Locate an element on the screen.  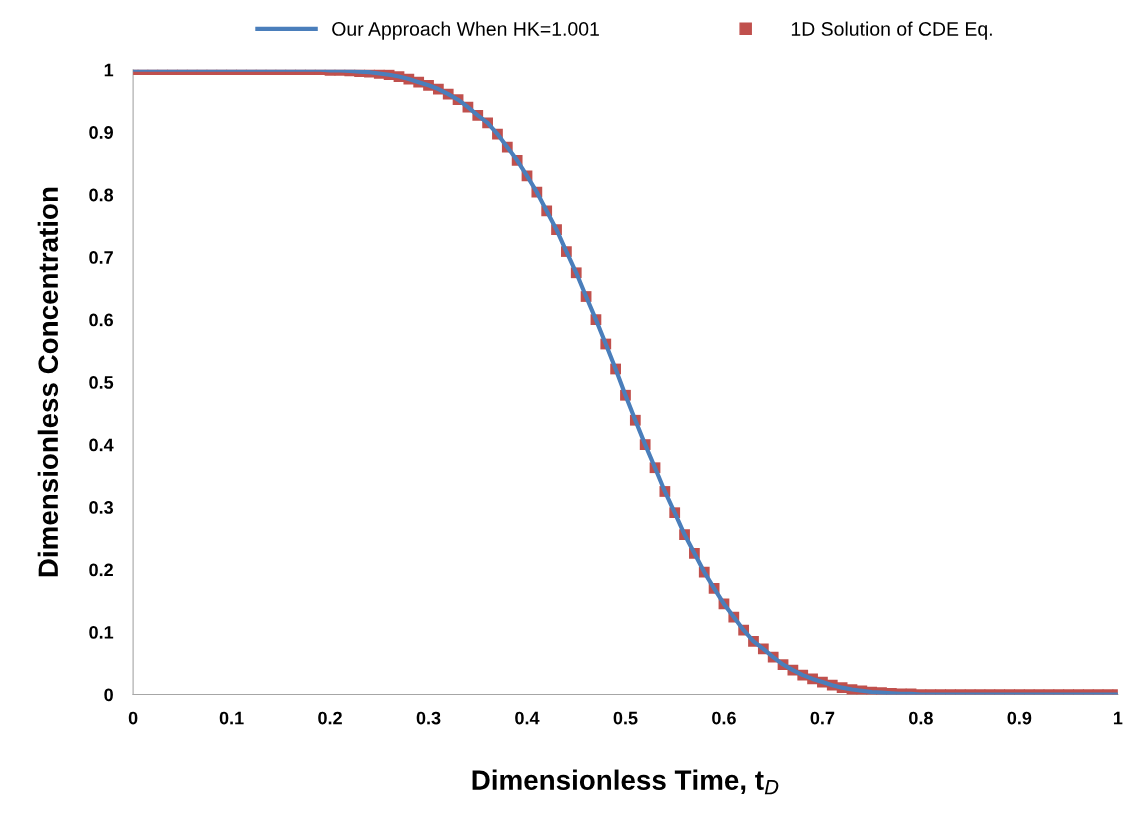
x-tick-label: 0.8 is located at coordinates (921, 718).